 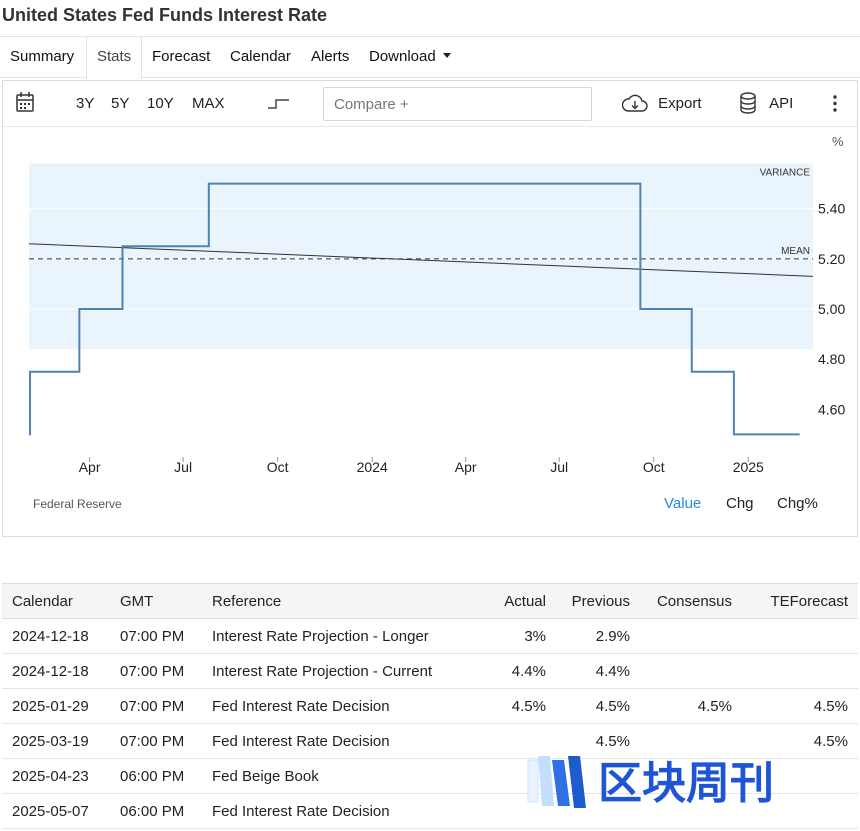 What do you see at coordinates (372, 467) in the screenshot?
I see `x-tick-label: 2024` at bounding box center [372, 467].